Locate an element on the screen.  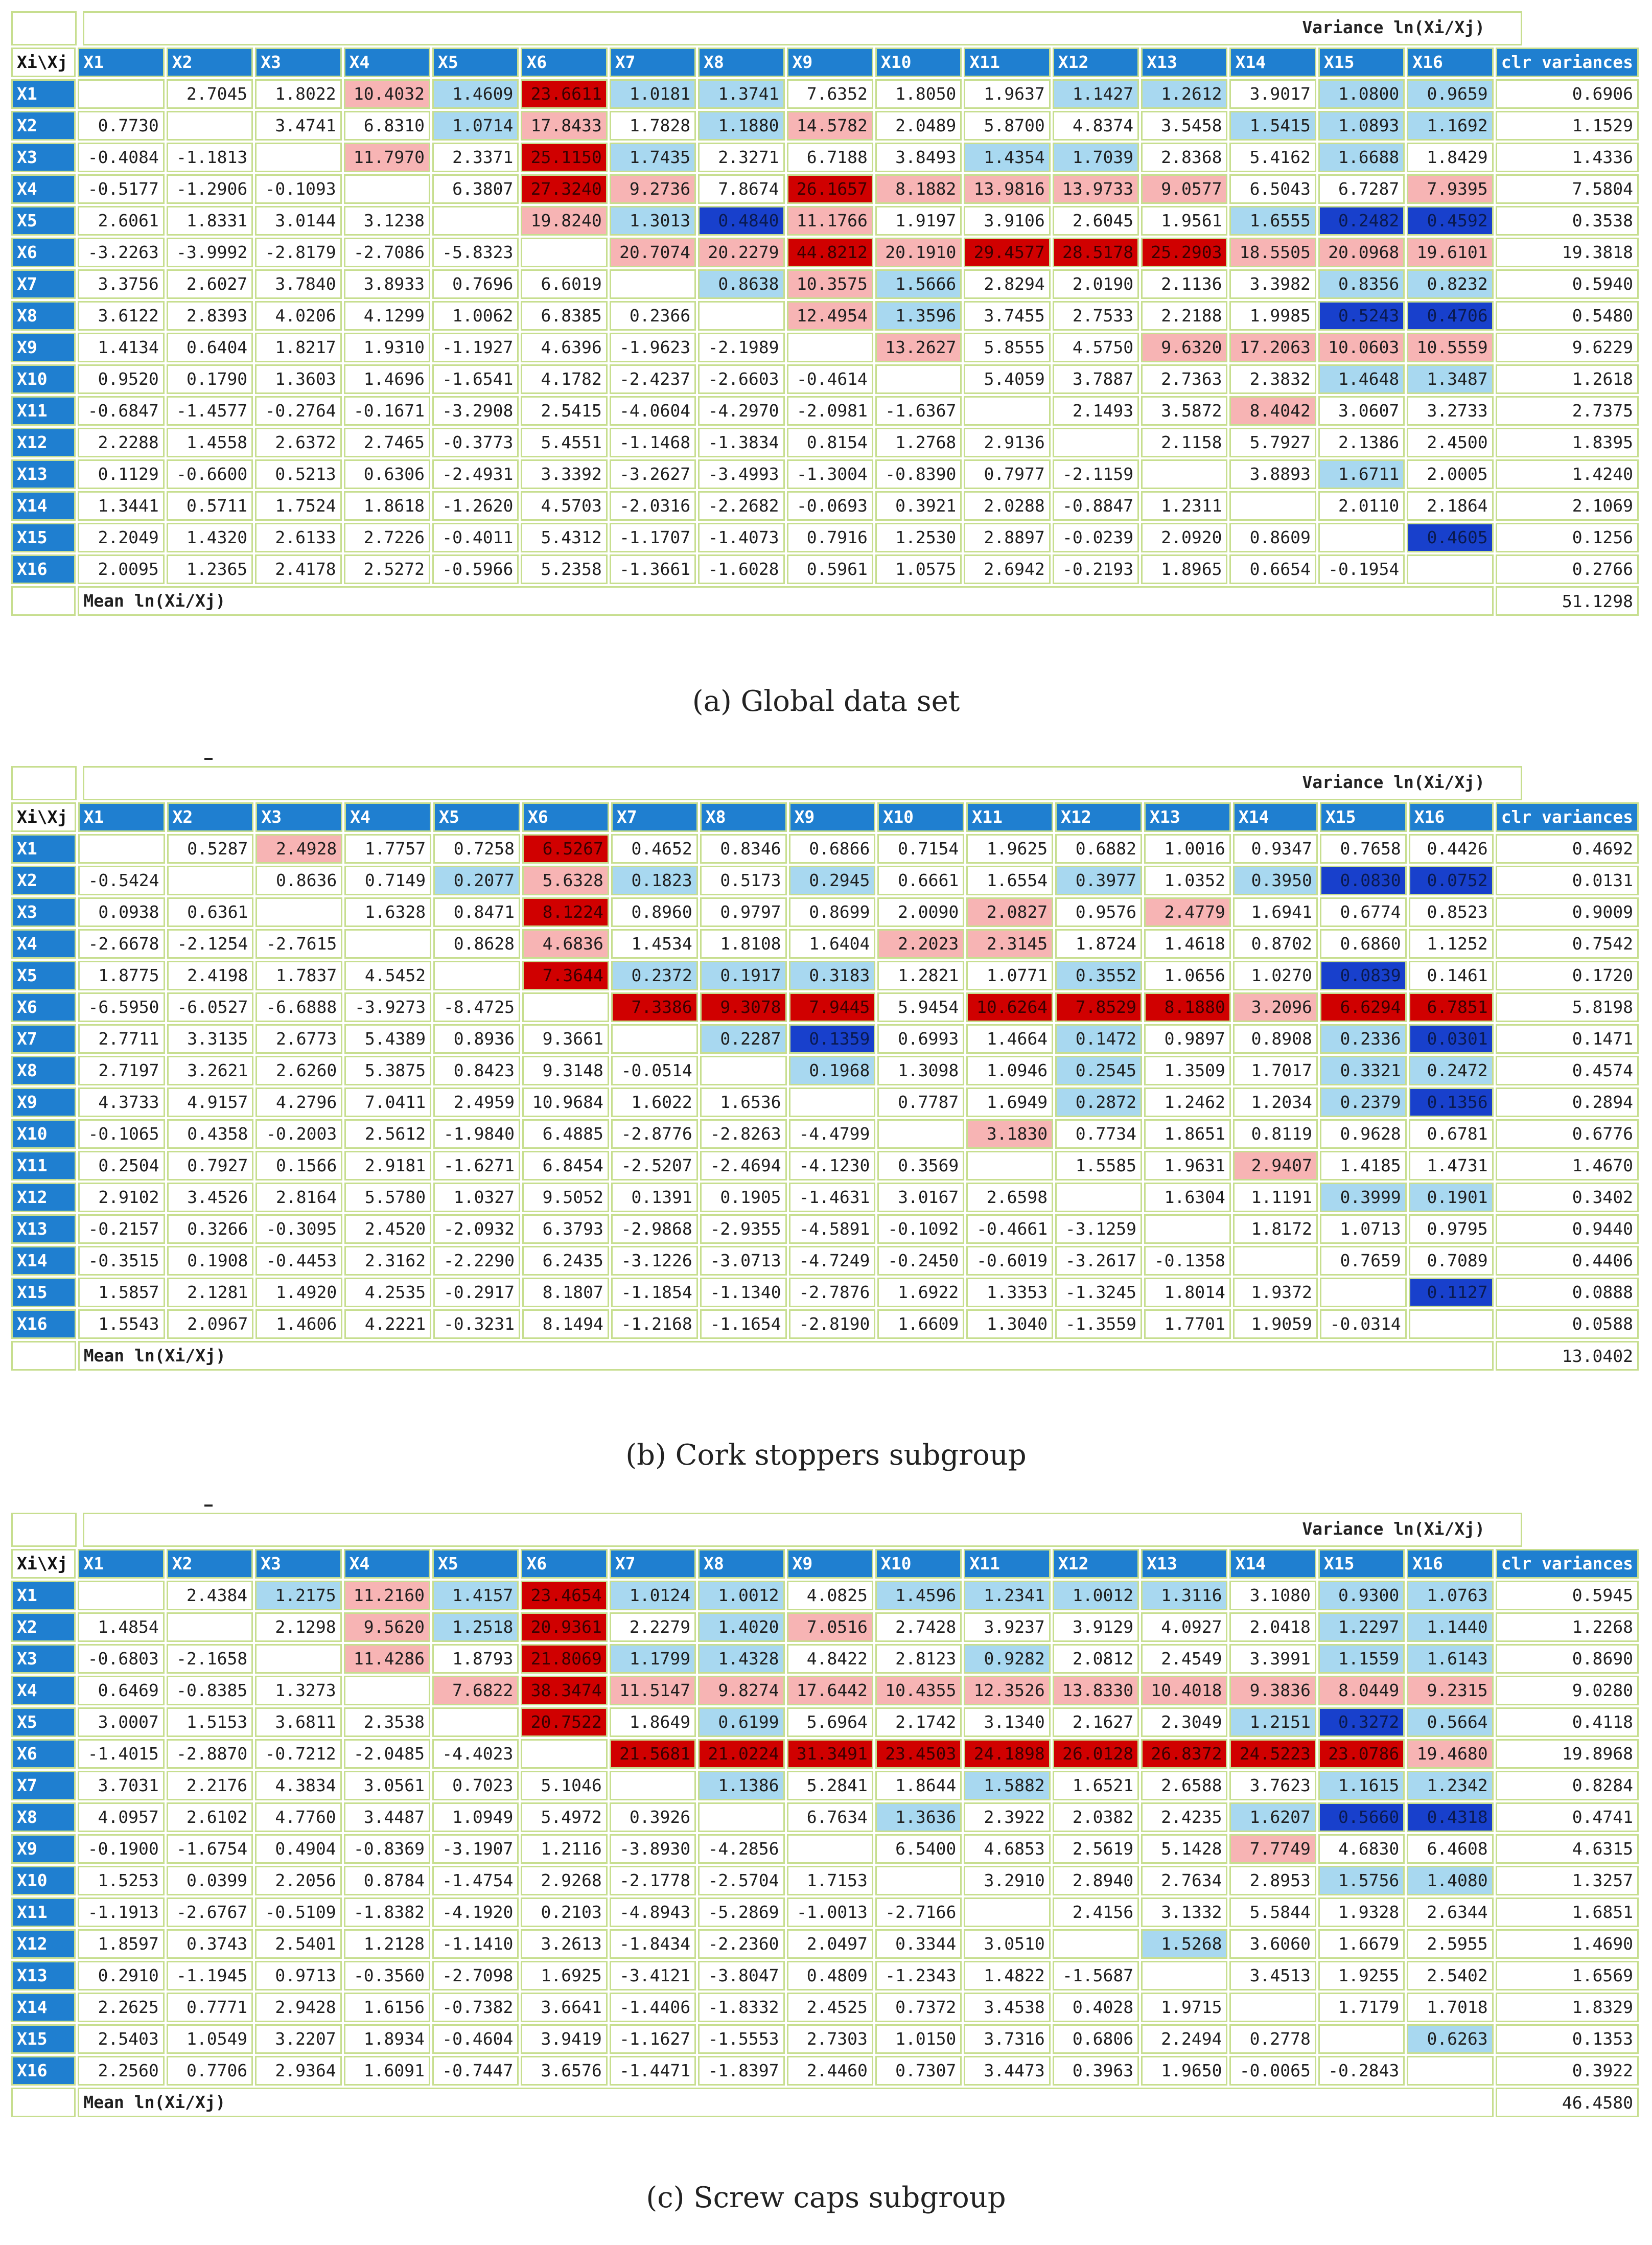
matrix-cell: 3.3392 is located at coordinates (565, 474).